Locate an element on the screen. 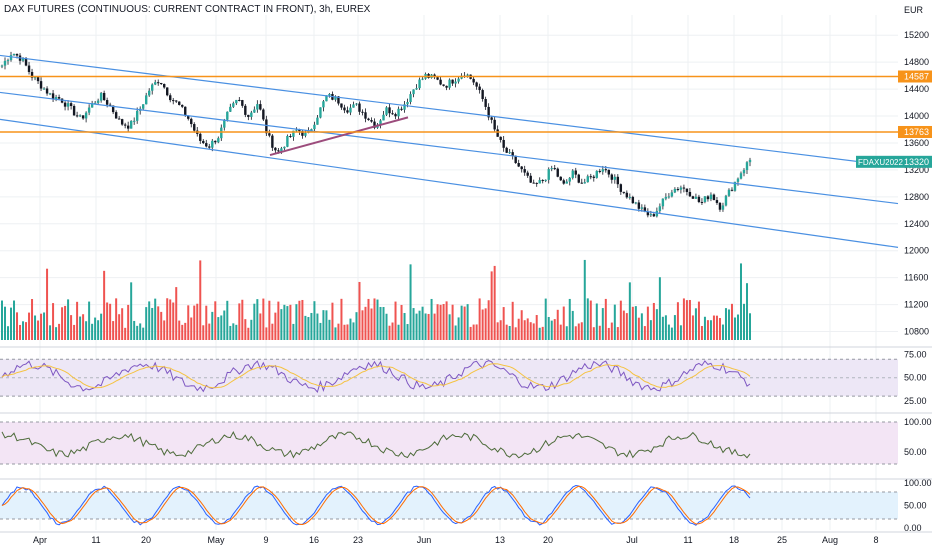 This screenshot has width=932, height=550. time-tick-label: 20 is located at coordinates (548, 540).